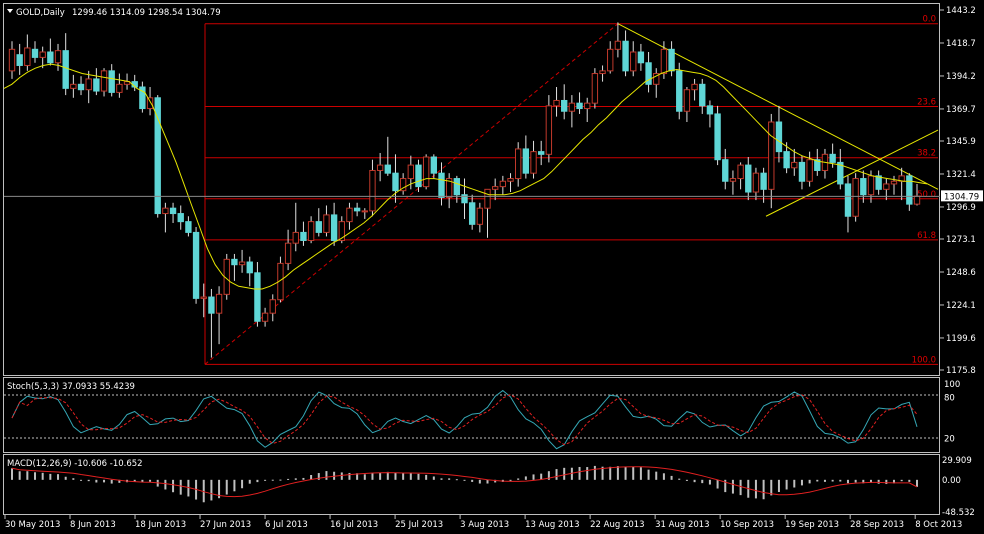 Image resolution: width=984 pixels, height=534 pixels. Describe the element at coordinates (952, 412) in the screenshot. I see `stoch-axis: 100 80 20` at that location.